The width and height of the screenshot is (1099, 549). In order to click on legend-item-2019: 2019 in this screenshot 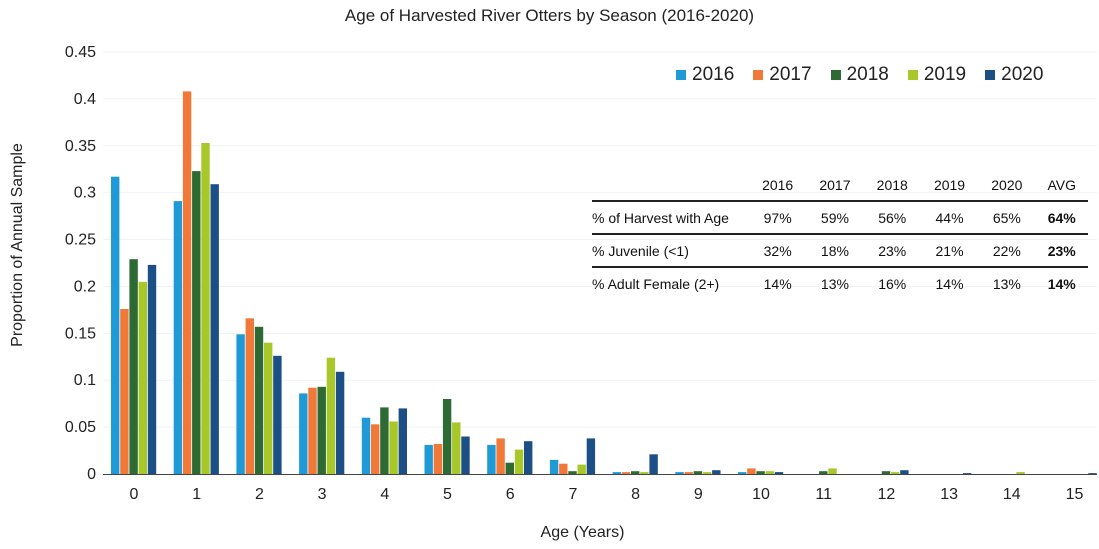, I will do `click(937, 75)`.